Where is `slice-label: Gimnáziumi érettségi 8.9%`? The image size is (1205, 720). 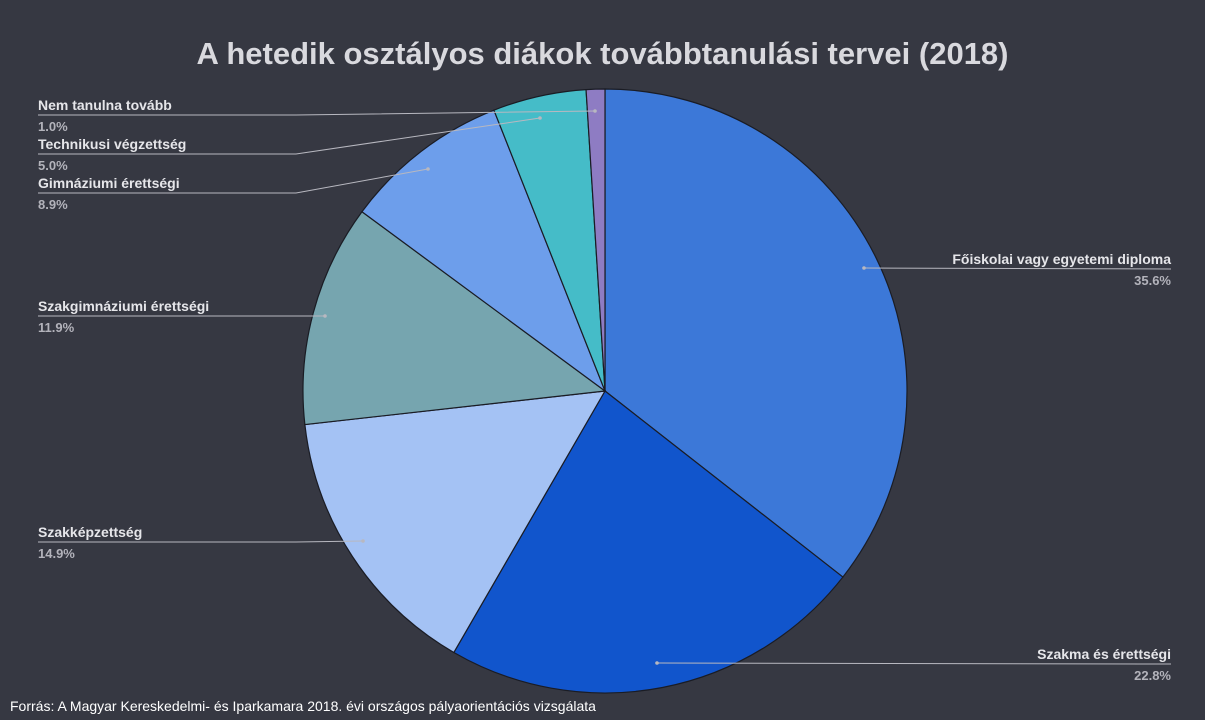
slice-label: Gimnáziumi érettségi 8.9% is located at coordinates (234, 189).